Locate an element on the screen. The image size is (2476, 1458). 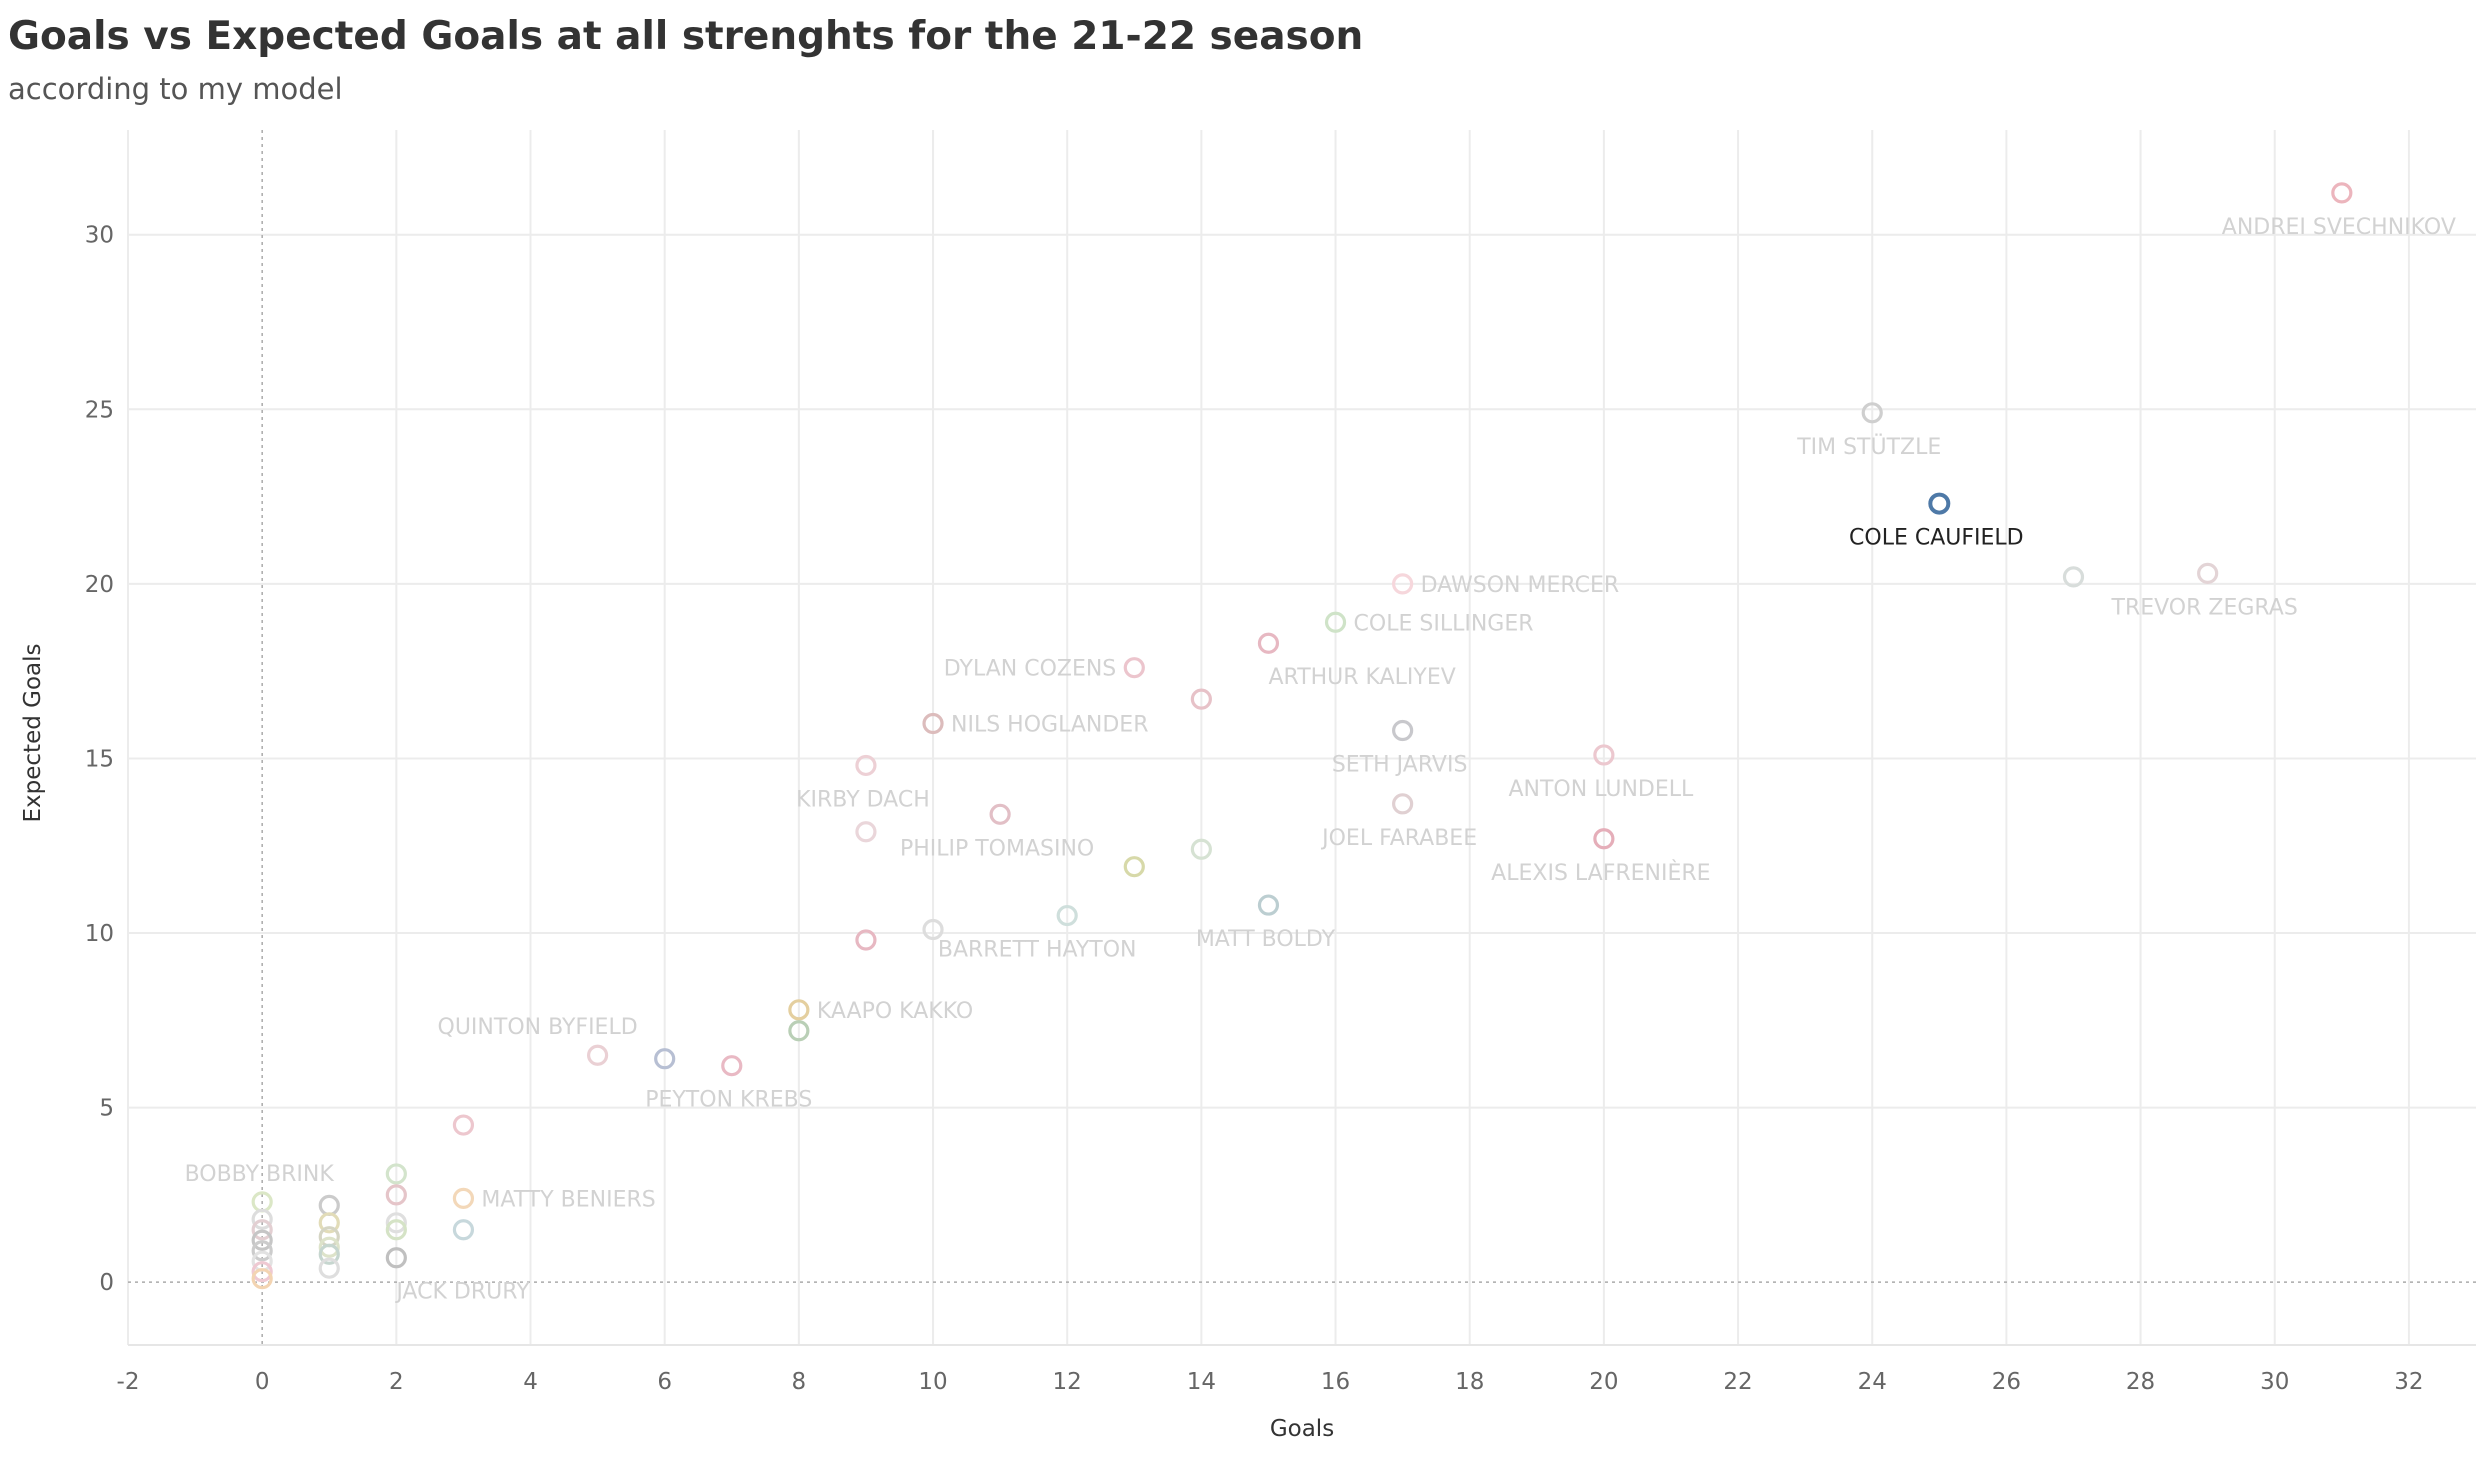
x-tick-label: 14 is located at coordinates (1201, 1382).